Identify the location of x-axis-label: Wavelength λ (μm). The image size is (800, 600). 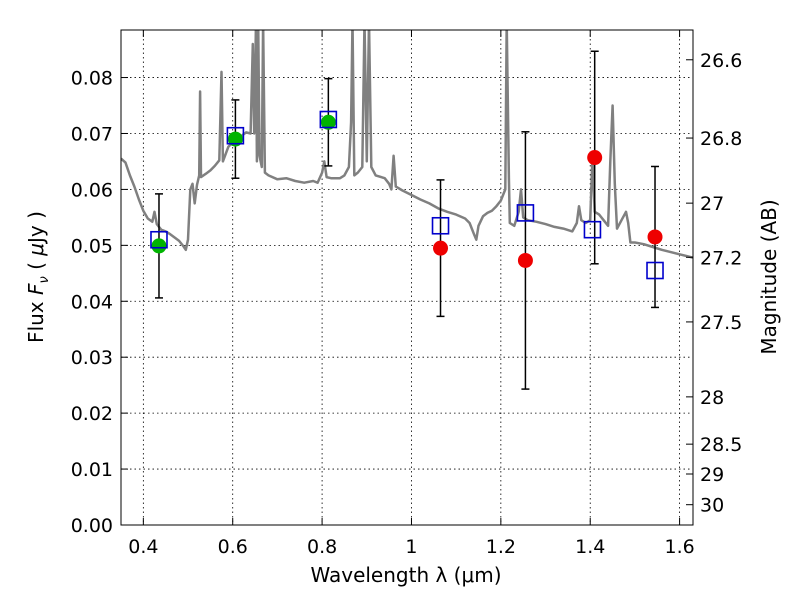
(405, 575).